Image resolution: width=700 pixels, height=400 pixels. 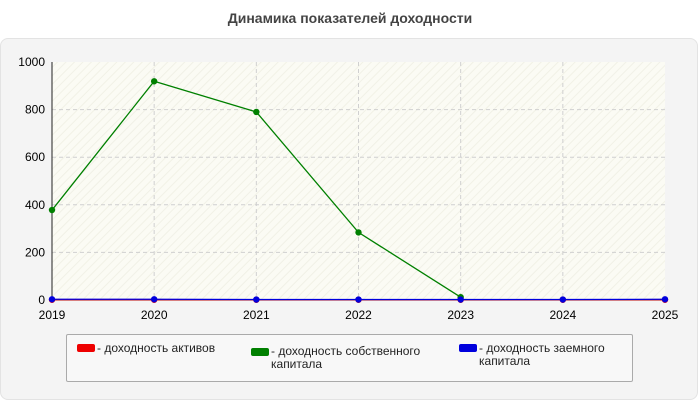 What do you see at coordinates (260, 352) in the screenshot?
I see `legend-swatch-green` at bounding box center [260, 352].